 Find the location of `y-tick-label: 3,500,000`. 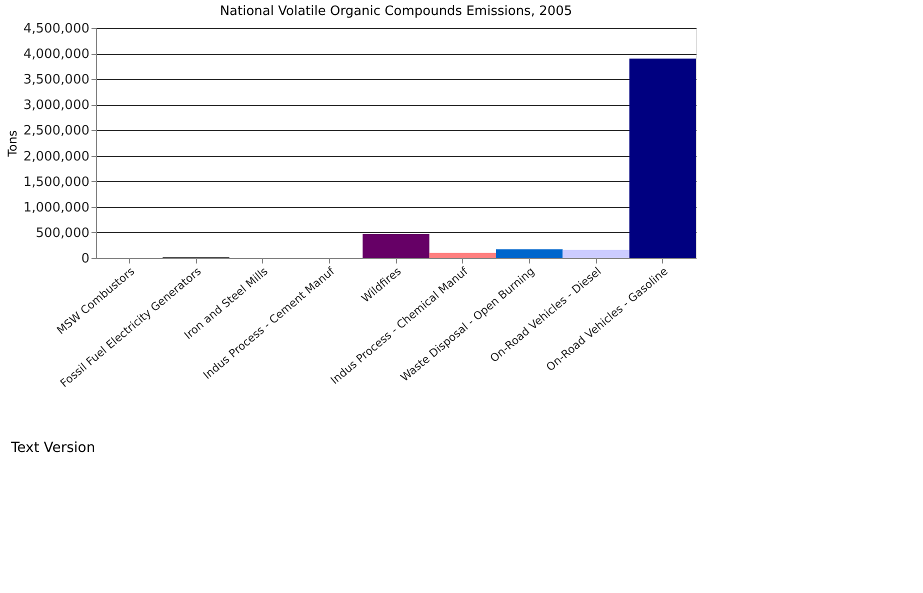

y-tick-label: 3,500,000 is located at coordinates (56, 80).